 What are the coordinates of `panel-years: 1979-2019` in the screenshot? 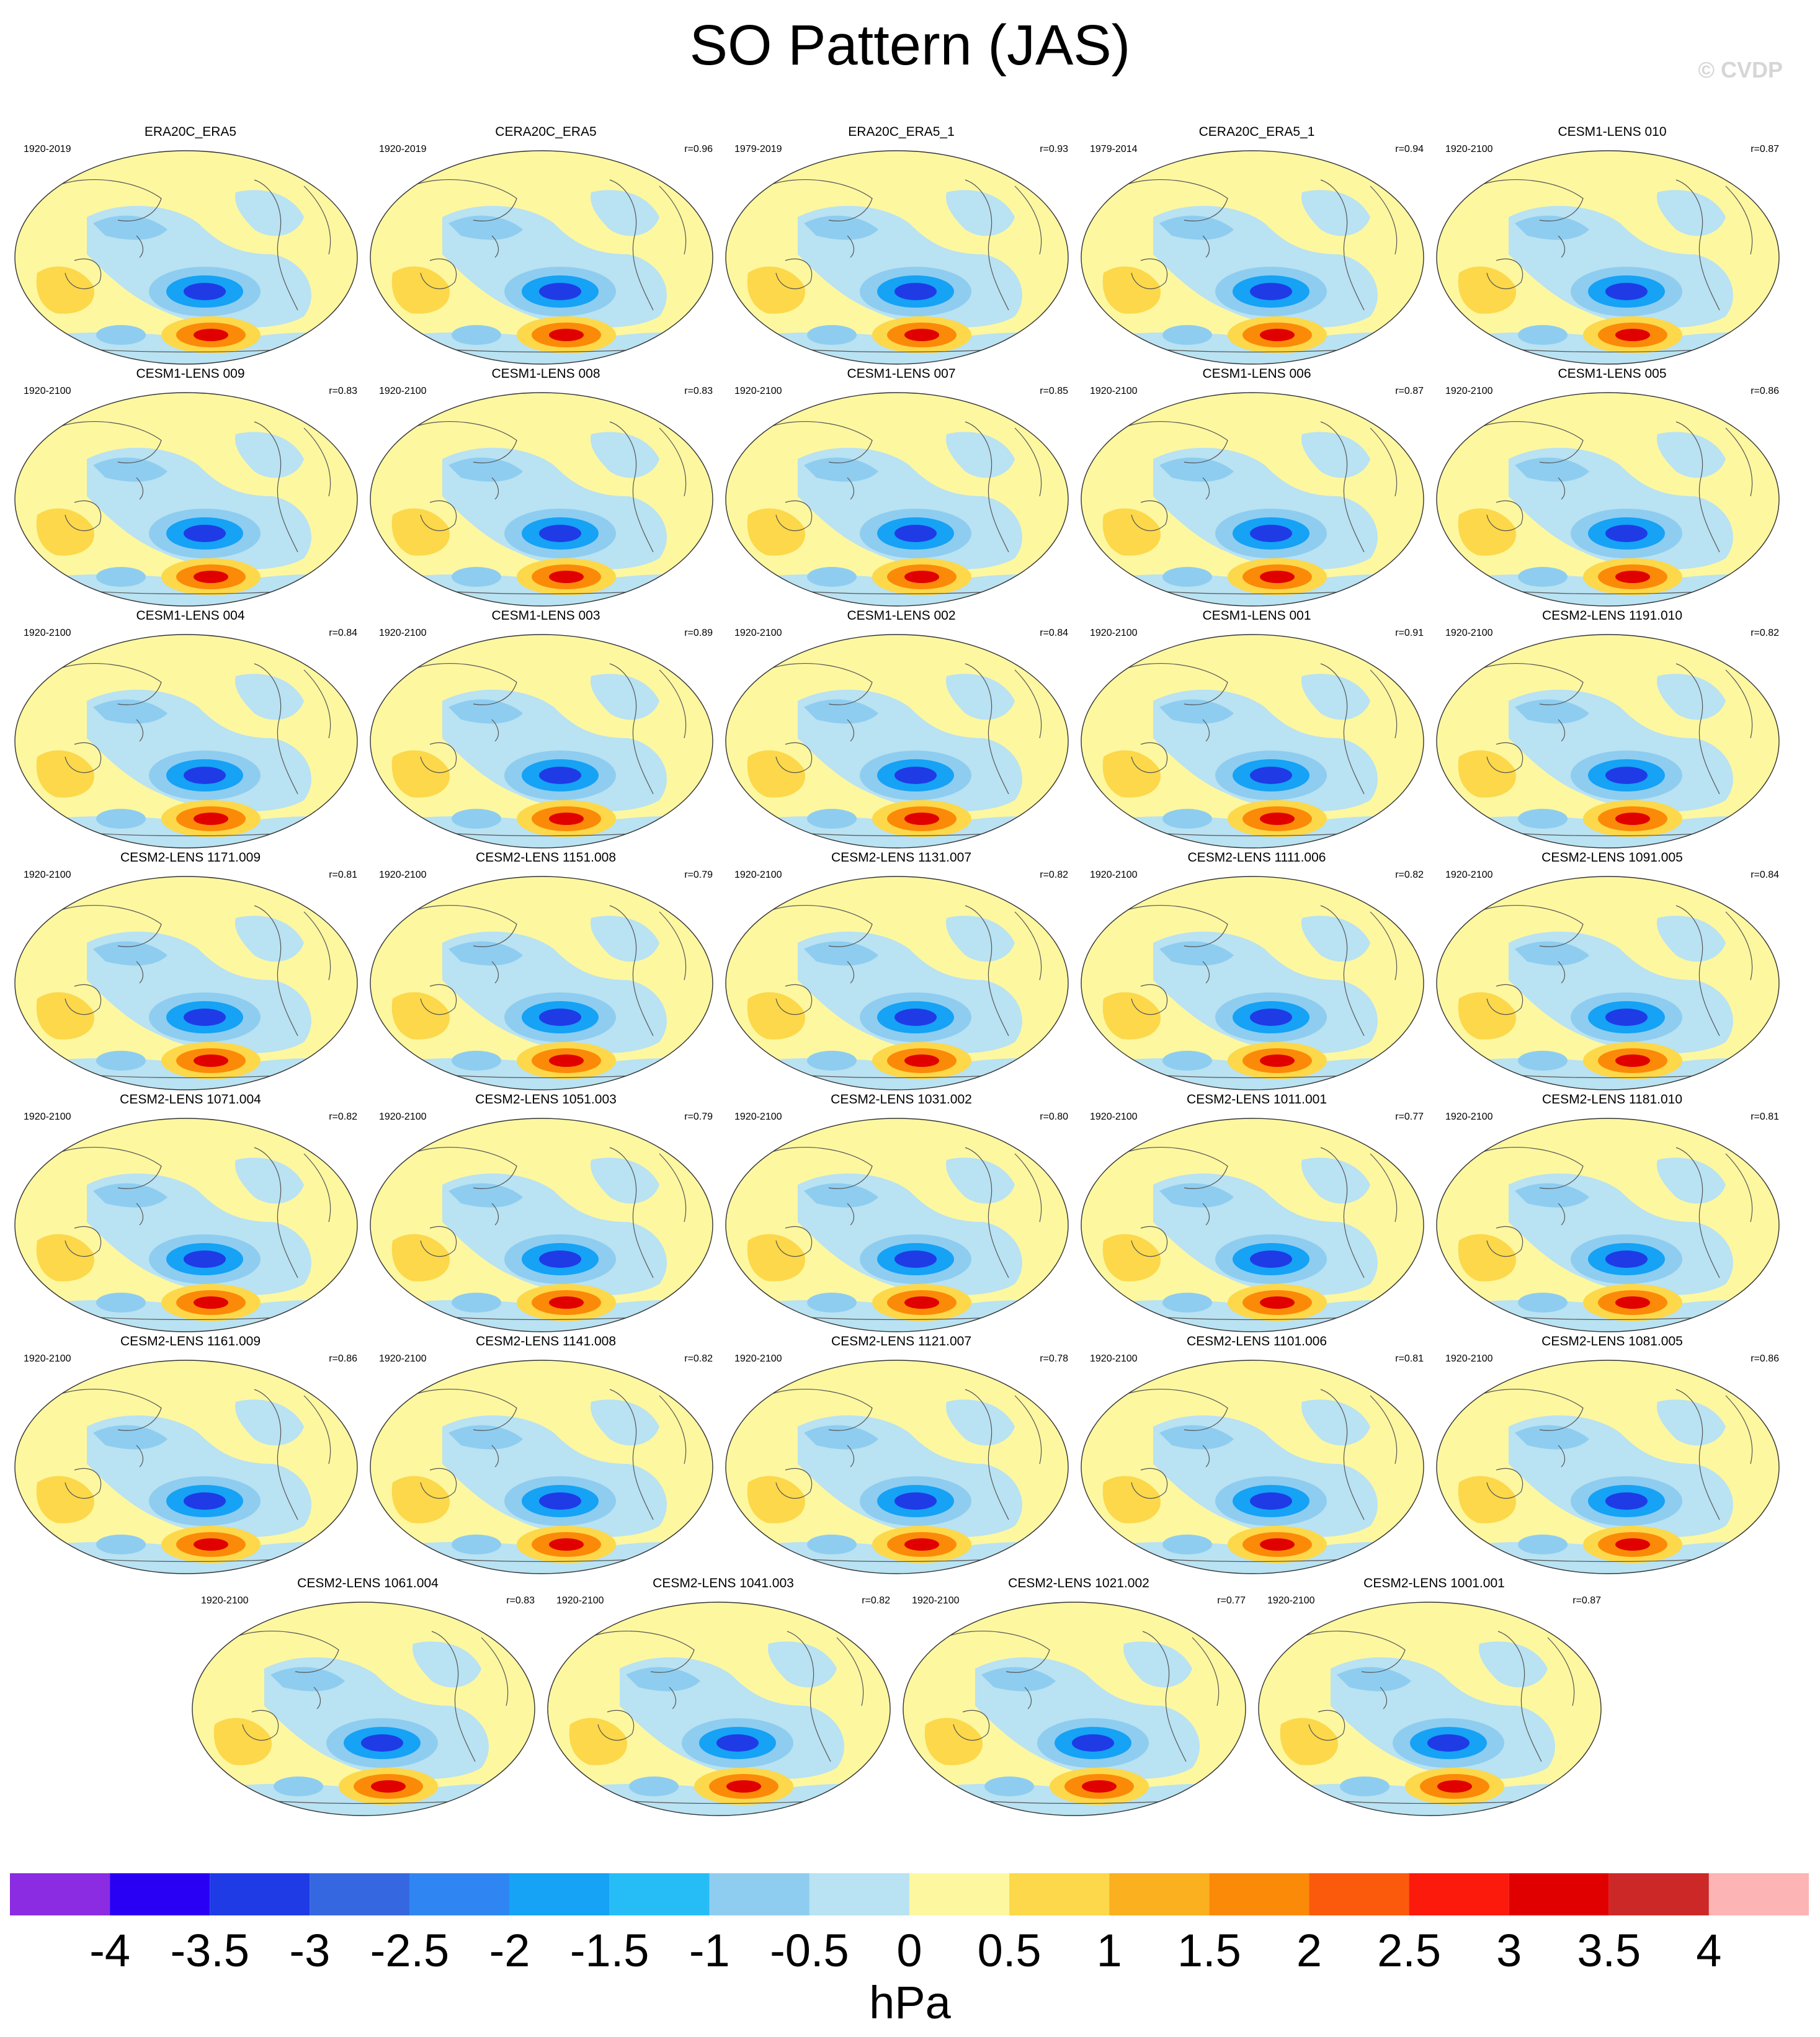 It's located at (758, 149).